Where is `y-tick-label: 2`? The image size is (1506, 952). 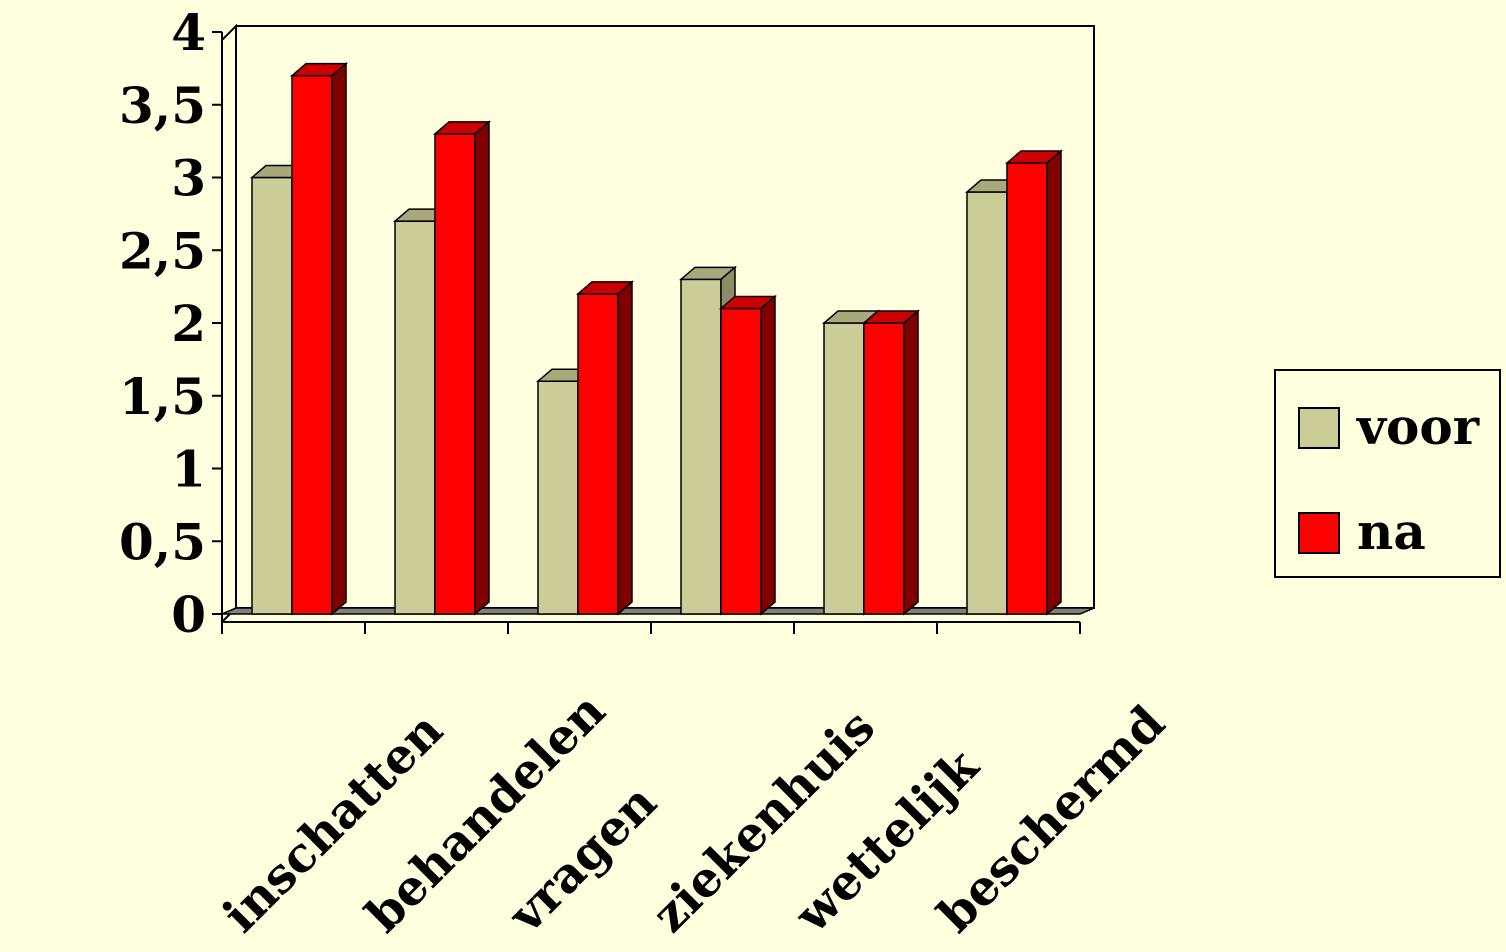 y-tick-label: 2 is located at coordinates (188, 323).